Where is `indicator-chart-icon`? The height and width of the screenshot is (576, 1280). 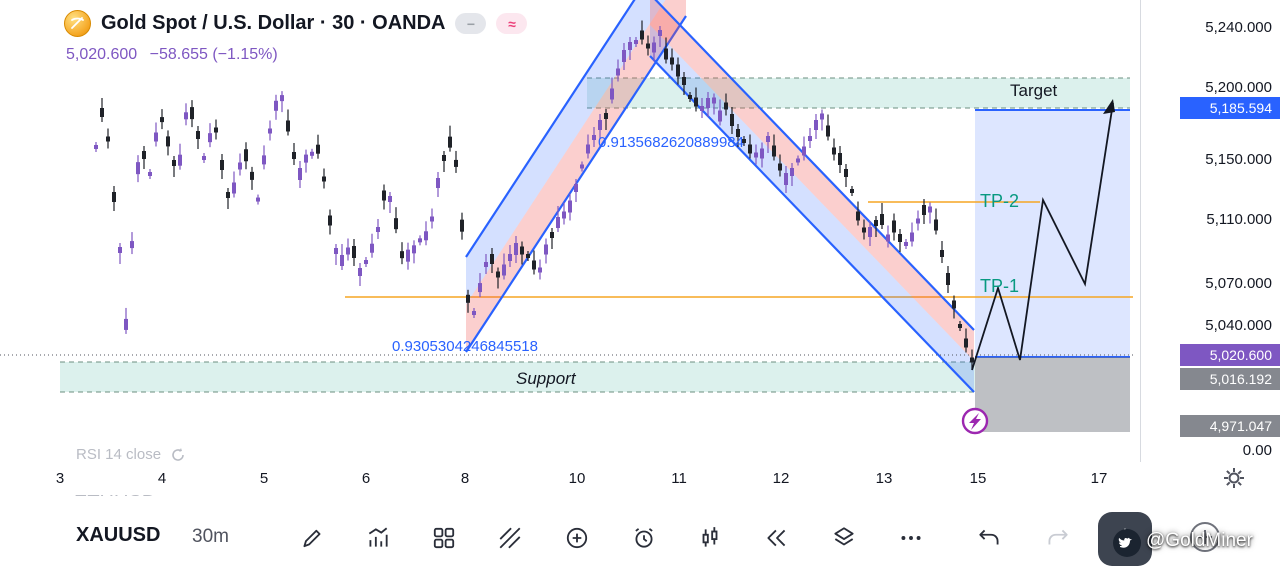 indicator-chart-icon is located at coordinates (378, 537).